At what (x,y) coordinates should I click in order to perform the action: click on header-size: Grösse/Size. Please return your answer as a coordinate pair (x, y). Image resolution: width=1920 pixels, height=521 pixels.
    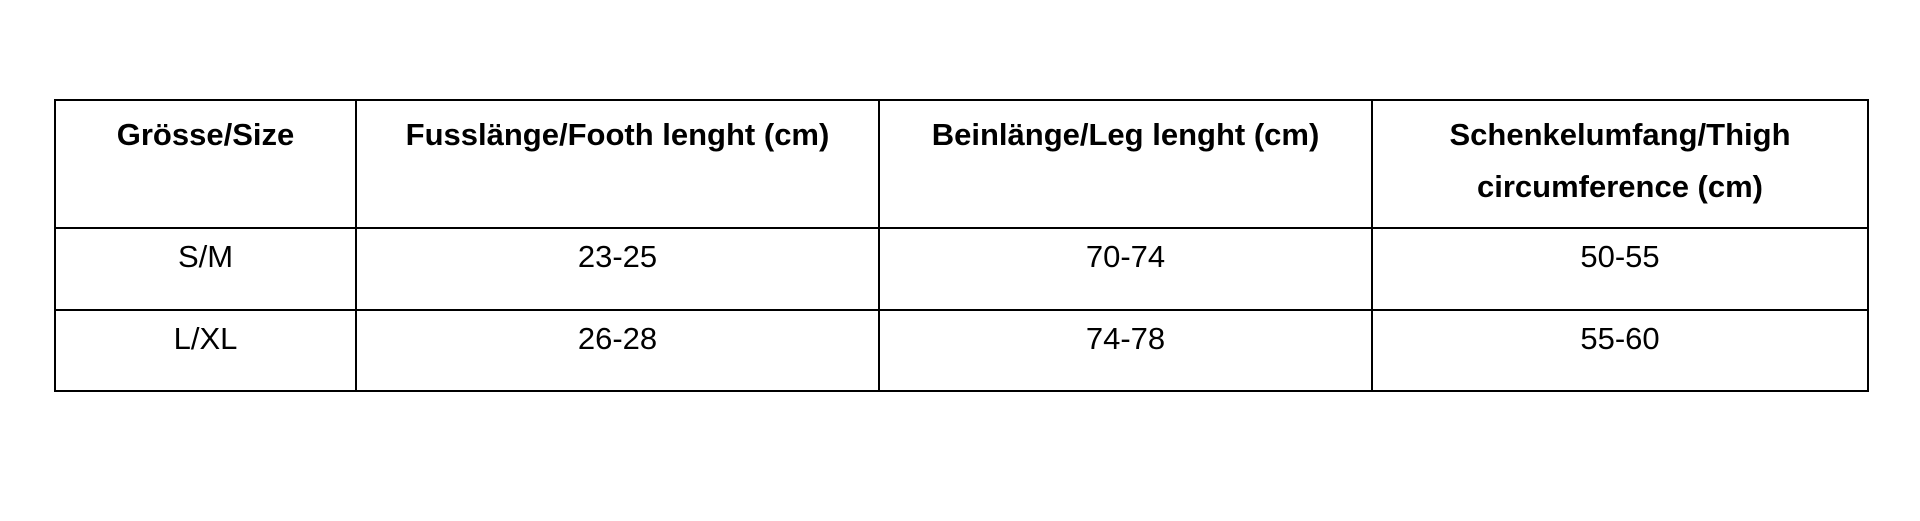
    Looking at the image, I should click on (205, 164).